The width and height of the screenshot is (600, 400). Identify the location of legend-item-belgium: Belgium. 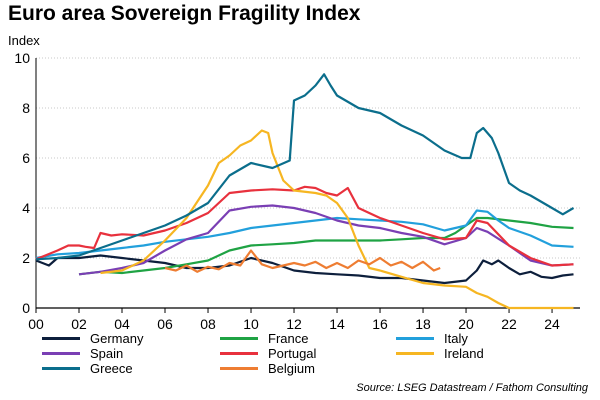
(267, 368).